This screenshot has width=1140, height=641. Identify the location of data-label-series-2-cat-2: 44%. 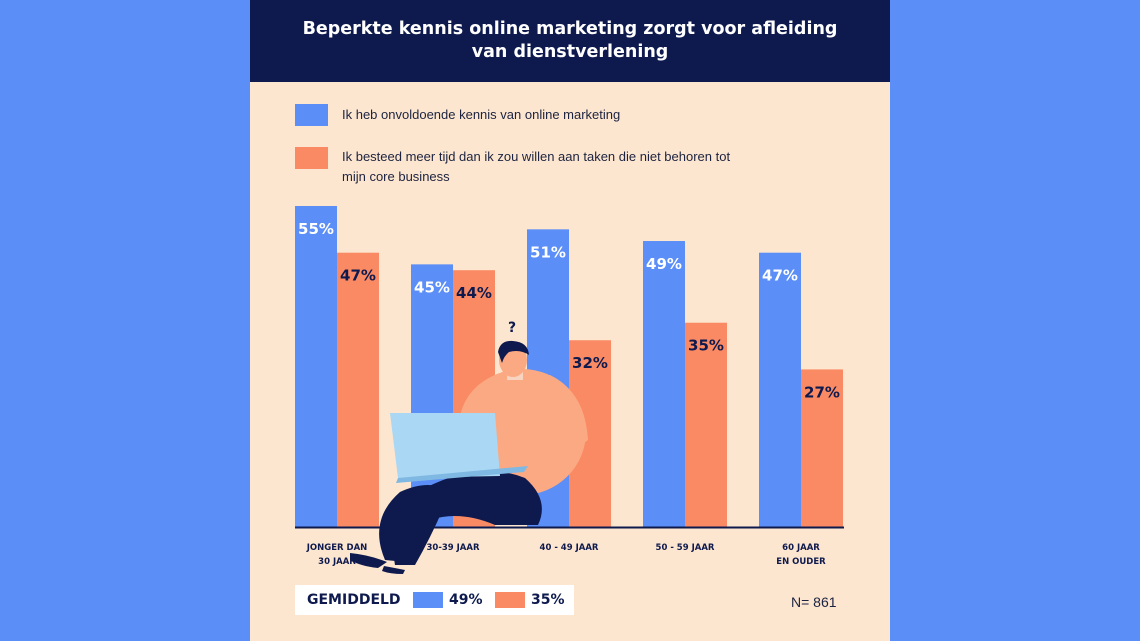
(474, 293).